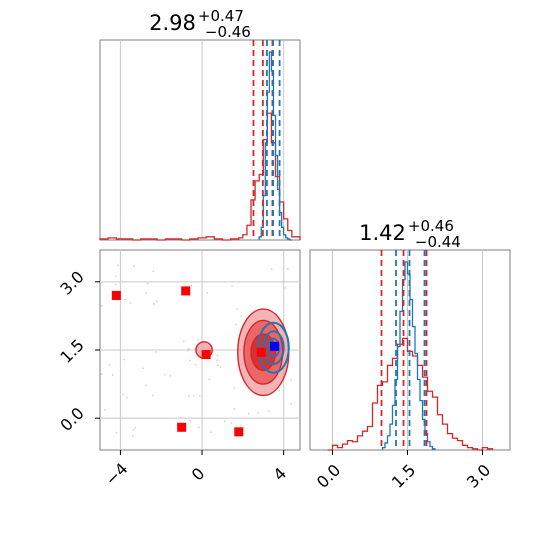  What do you see at coordinates (410, 394) in the screenshot?
I see `hist2-series-0-step` at bounding box center [410, 394].